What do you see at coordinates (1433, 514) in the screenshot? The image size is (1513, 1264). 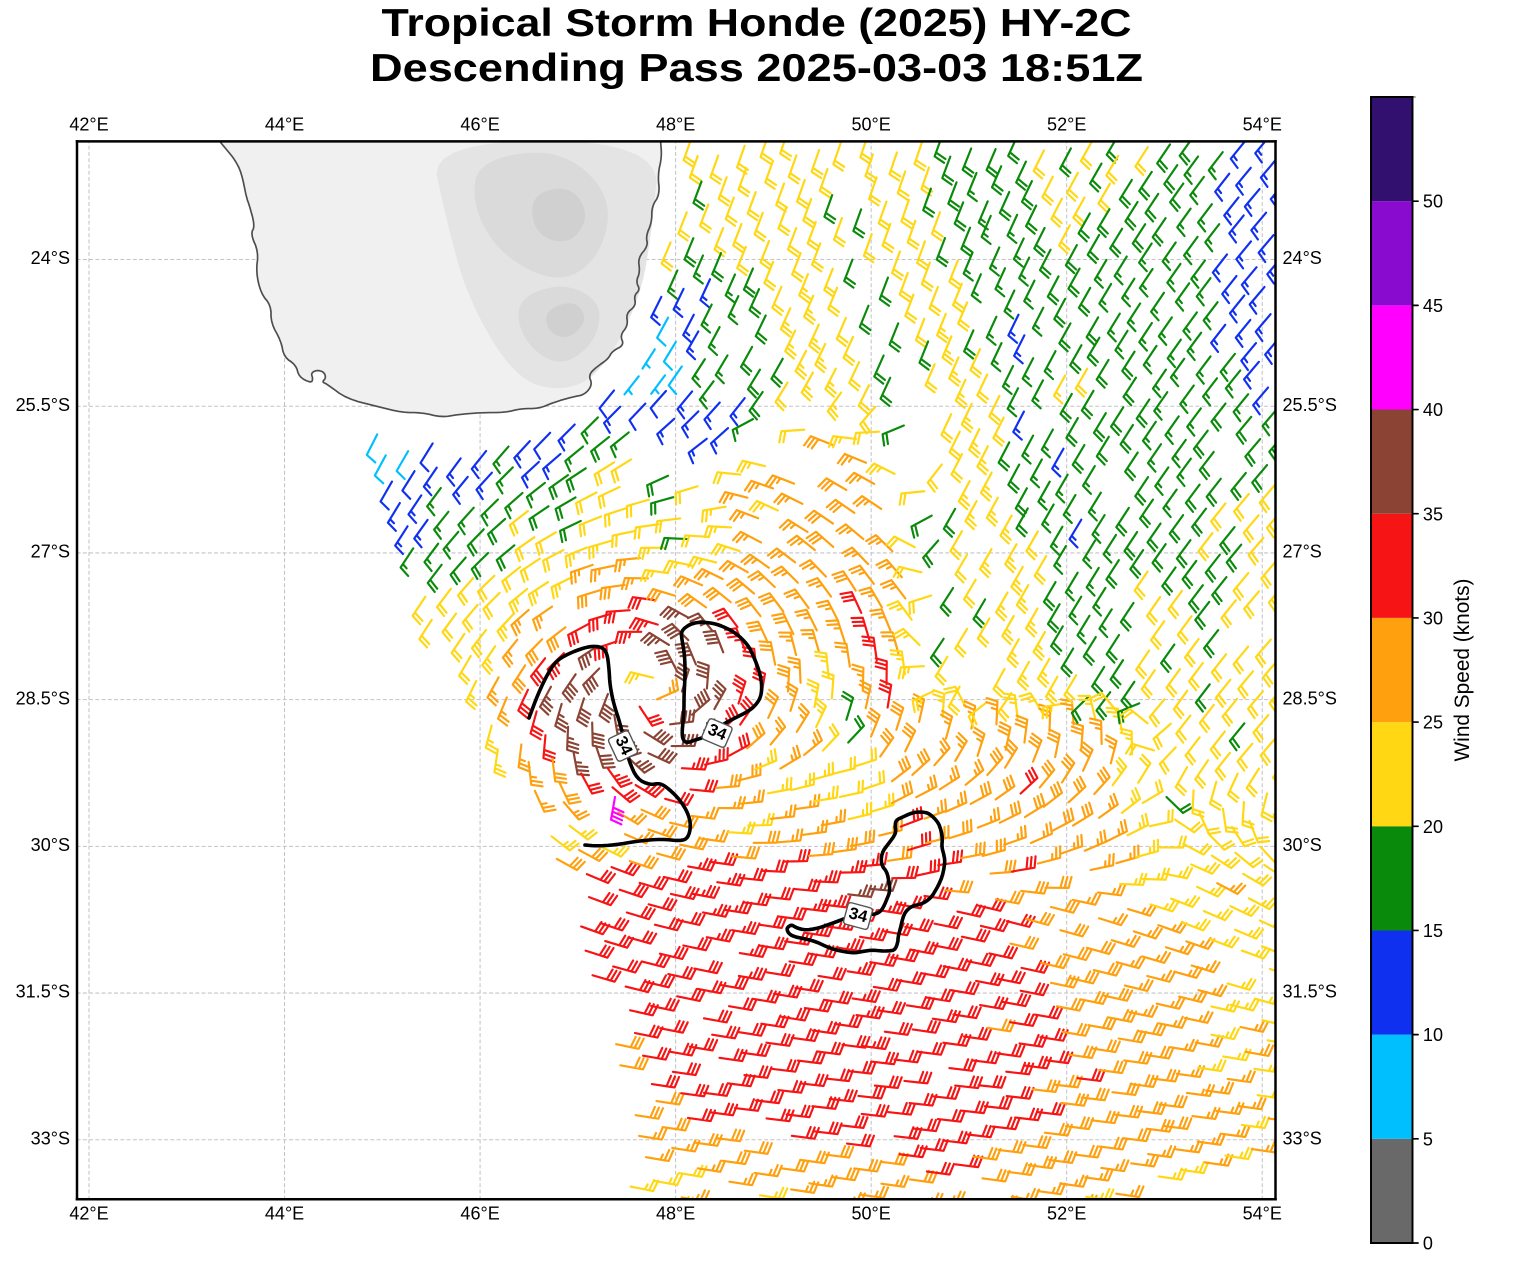 I see `svg-text: 35` at bounding box center [1433, 514].